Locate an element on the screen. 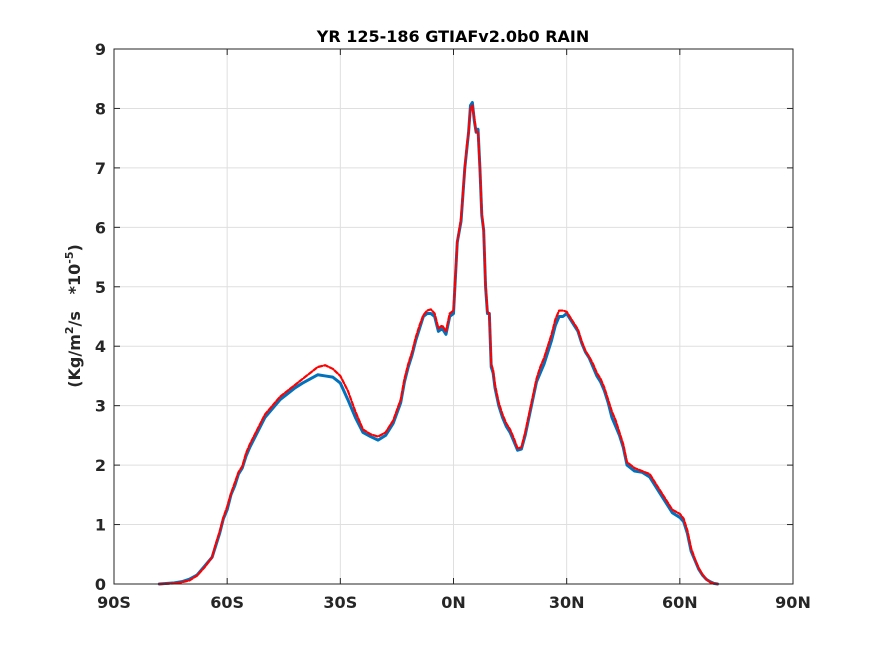  x-tick-label: 30S is located at coordinates (340, 602).